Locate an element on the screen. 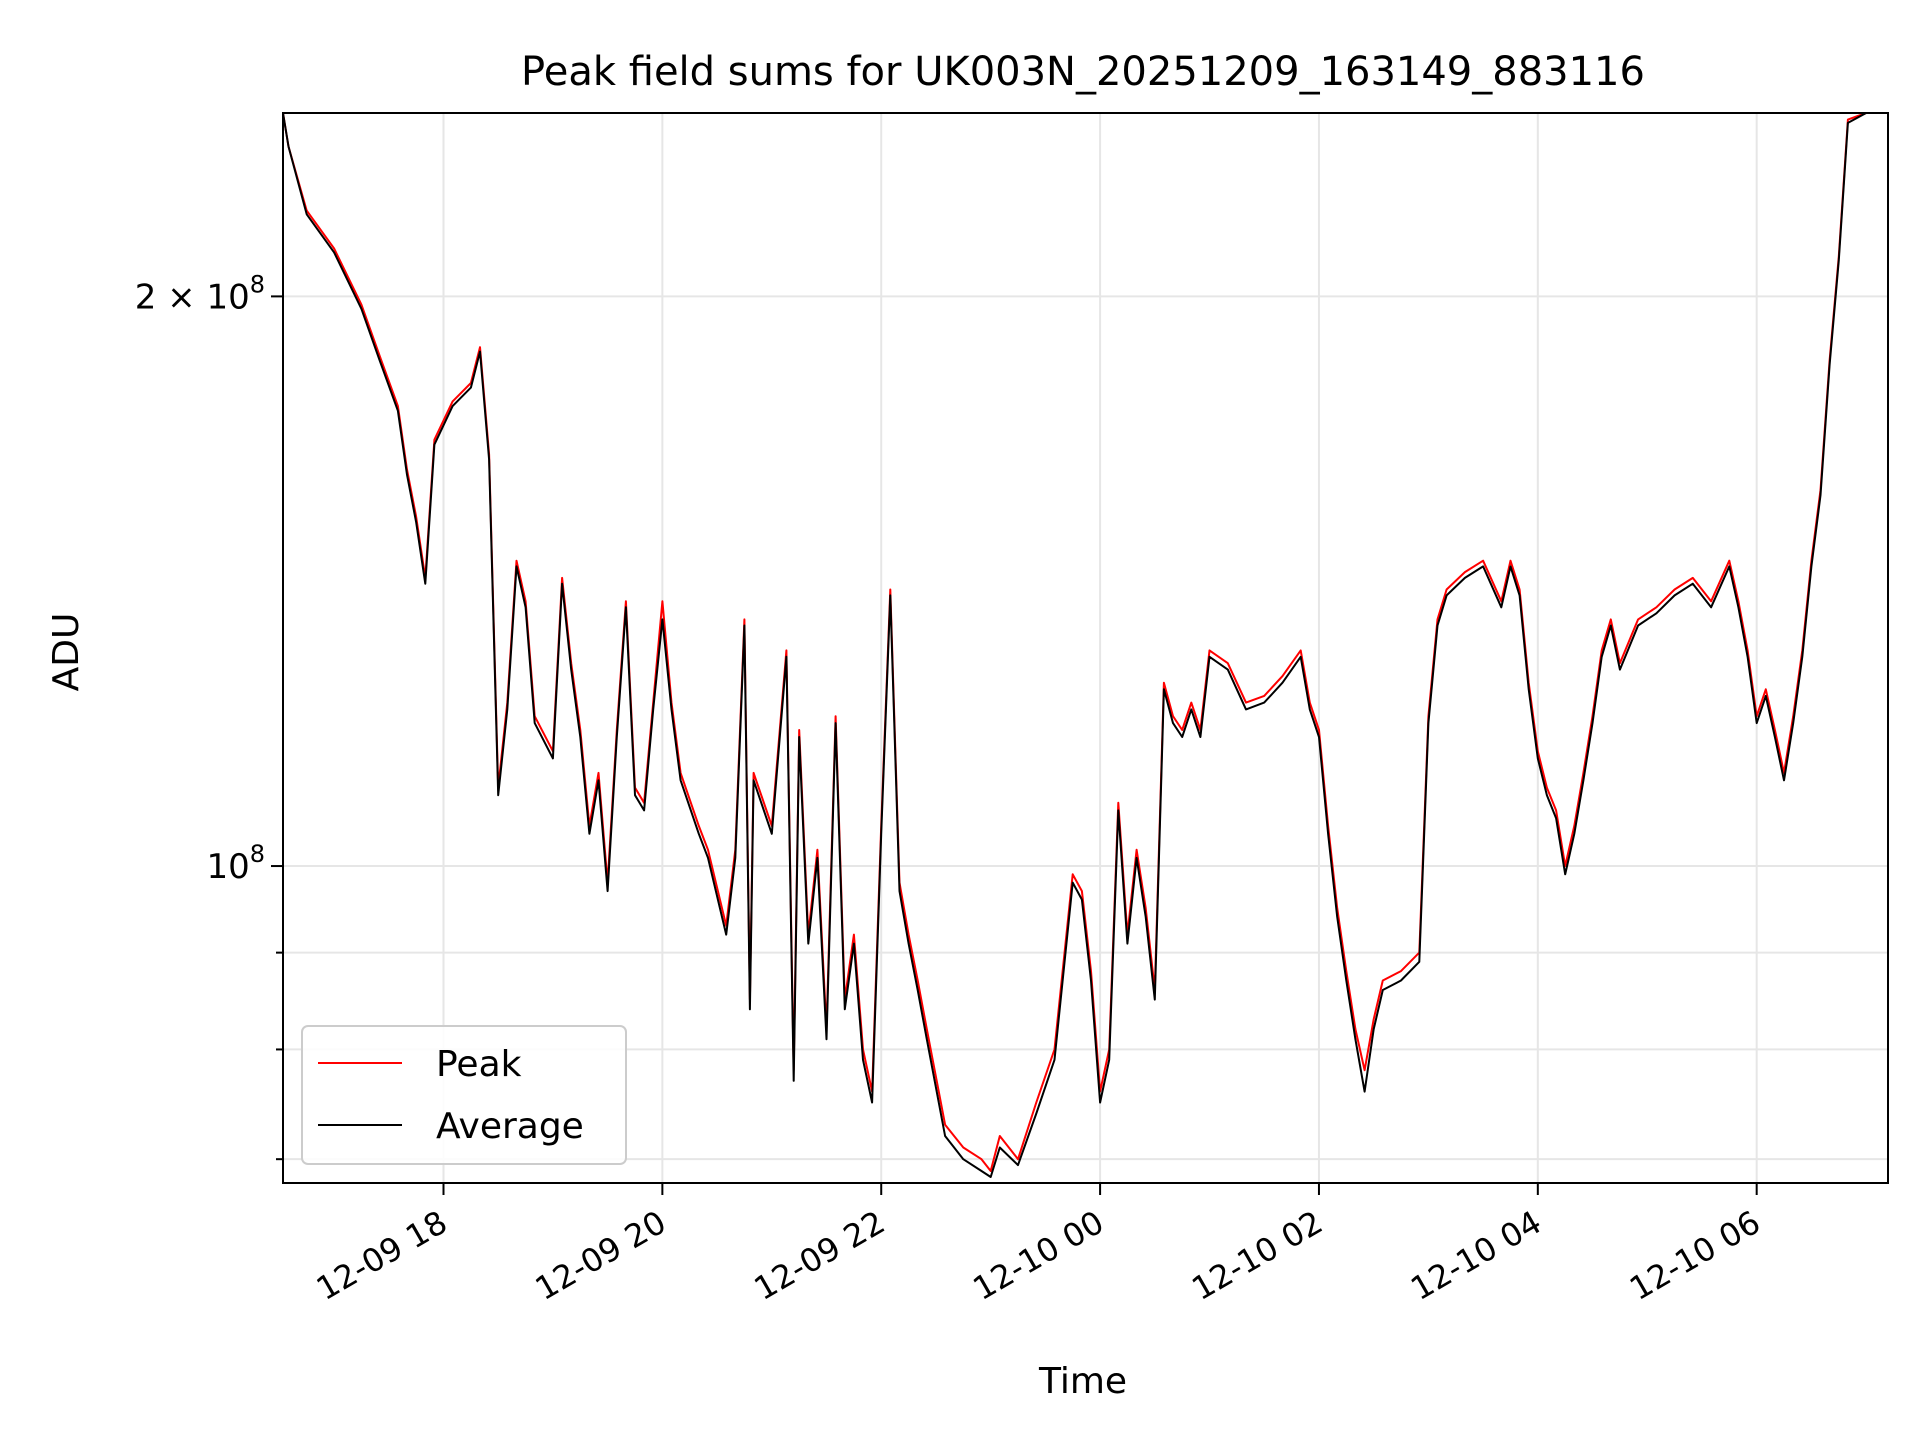 The height and width of the screenshot is (1440, 1920). y-tick-label: 2 × 108 is located at coordinates (200, 293).